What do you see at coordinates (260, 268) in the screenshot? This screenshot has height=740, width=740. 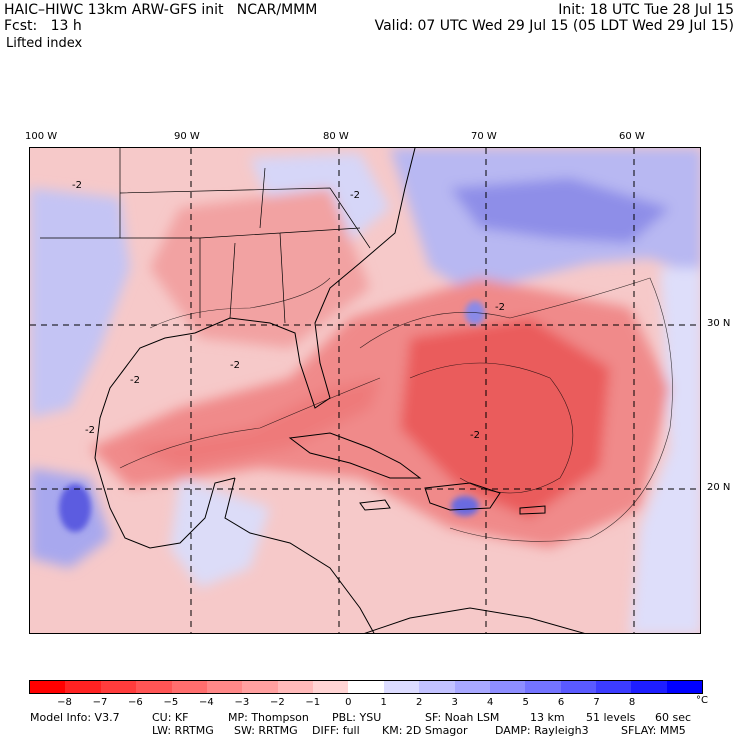 I see `red-region-southeast` at bounding box center [260, 268].